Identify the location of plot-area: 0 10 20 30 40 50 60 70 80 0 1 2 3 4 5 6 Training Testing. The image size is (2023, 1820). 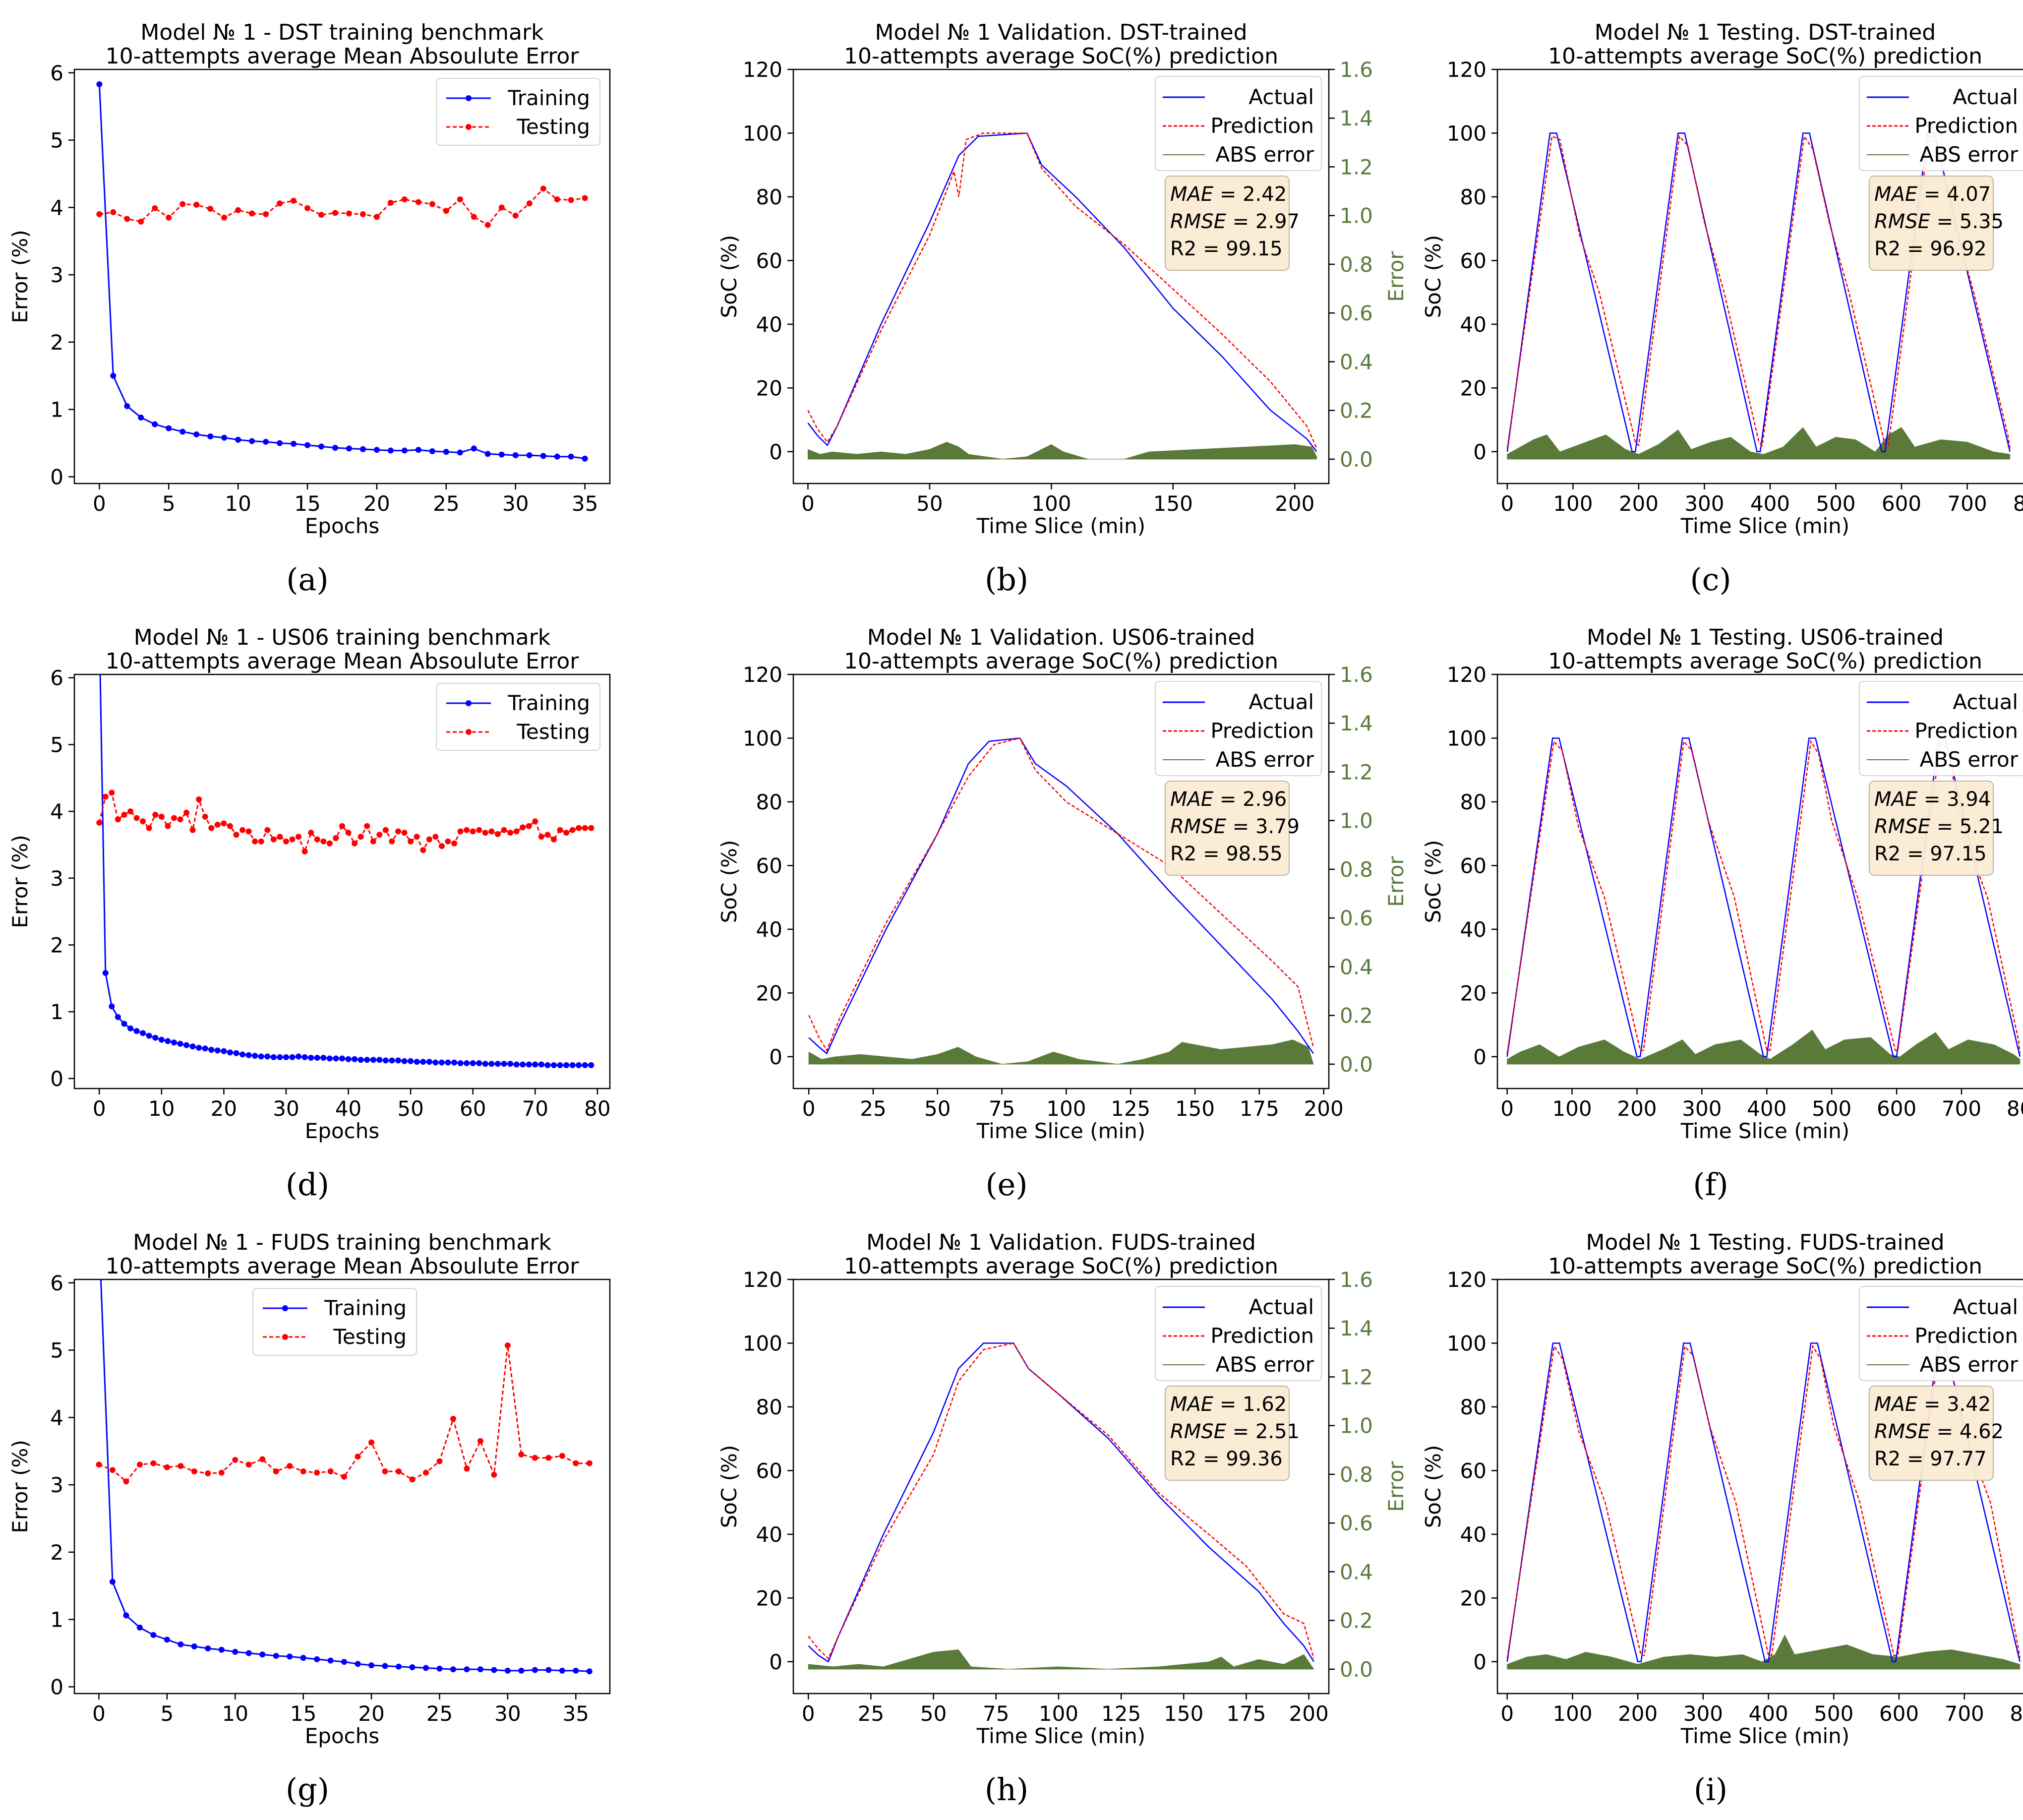
(330, 893).